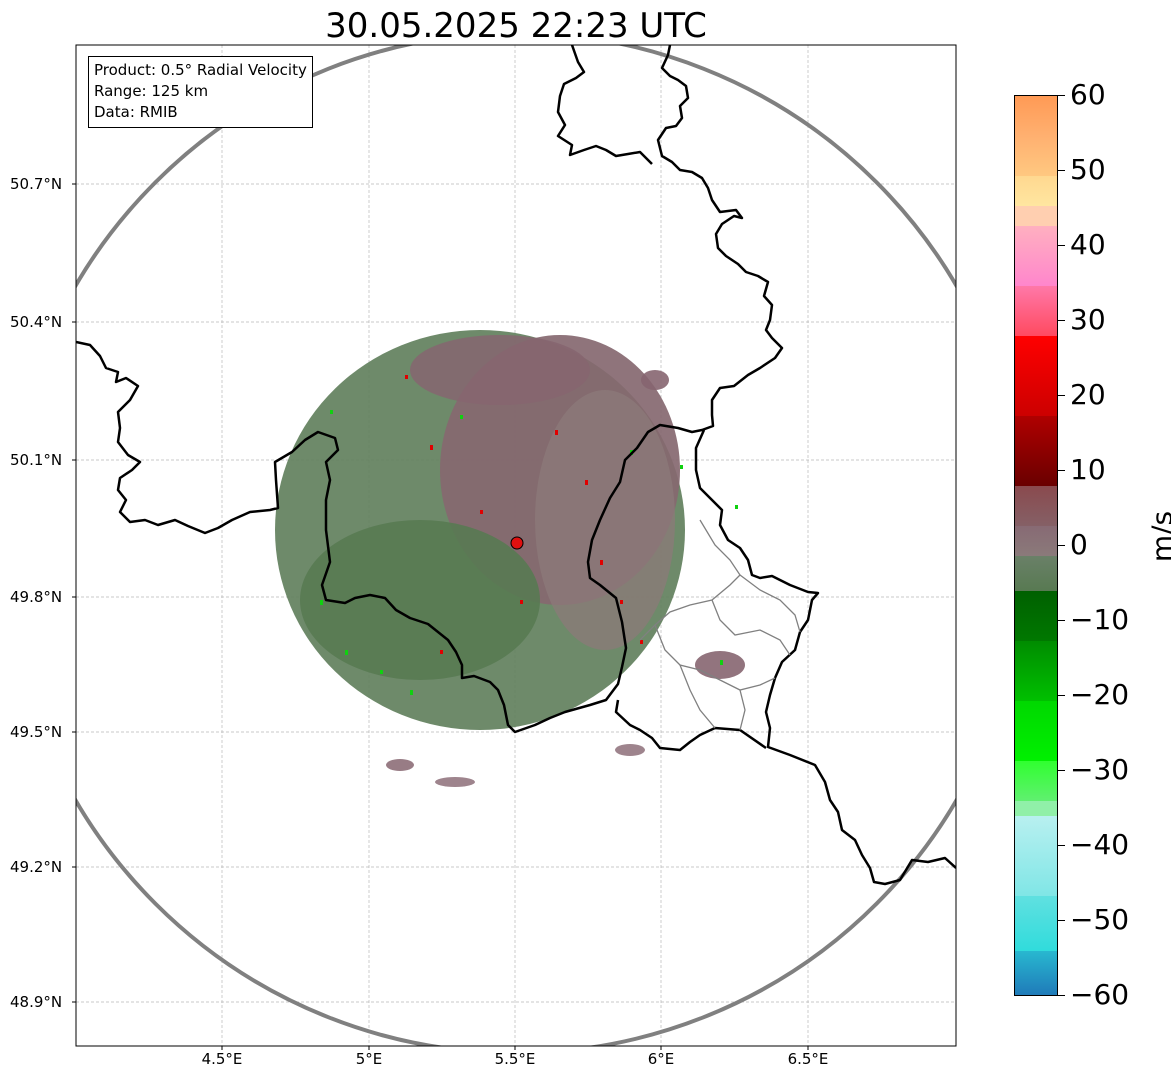  Describe the element at coordinates (661, 1059) in the screenshot. I see `lon-label: 6°E` at that location.